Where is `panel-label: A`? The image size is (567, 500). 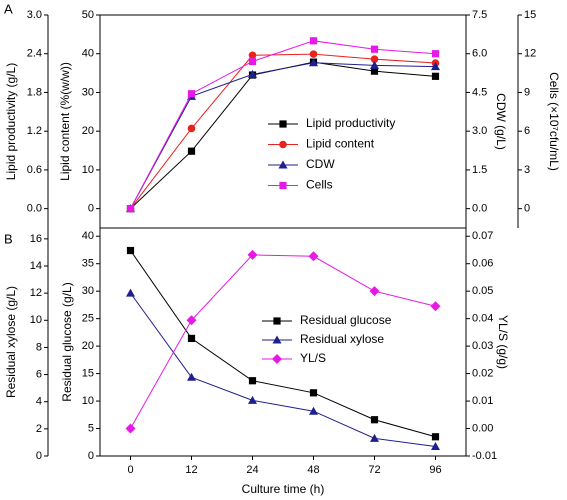 panel-label: A is located at coordinates (8, 8).